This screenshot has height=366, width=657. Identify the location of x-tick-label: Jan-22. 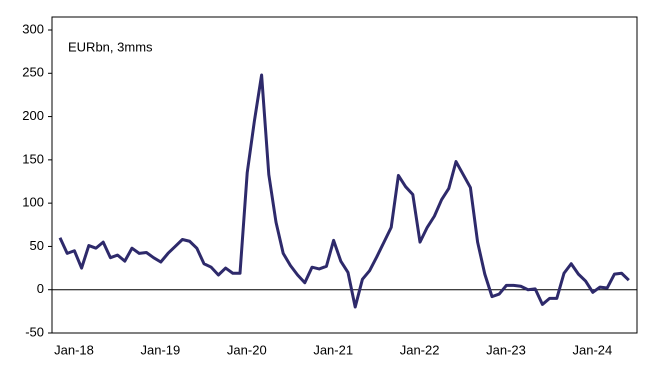
(420, 349).